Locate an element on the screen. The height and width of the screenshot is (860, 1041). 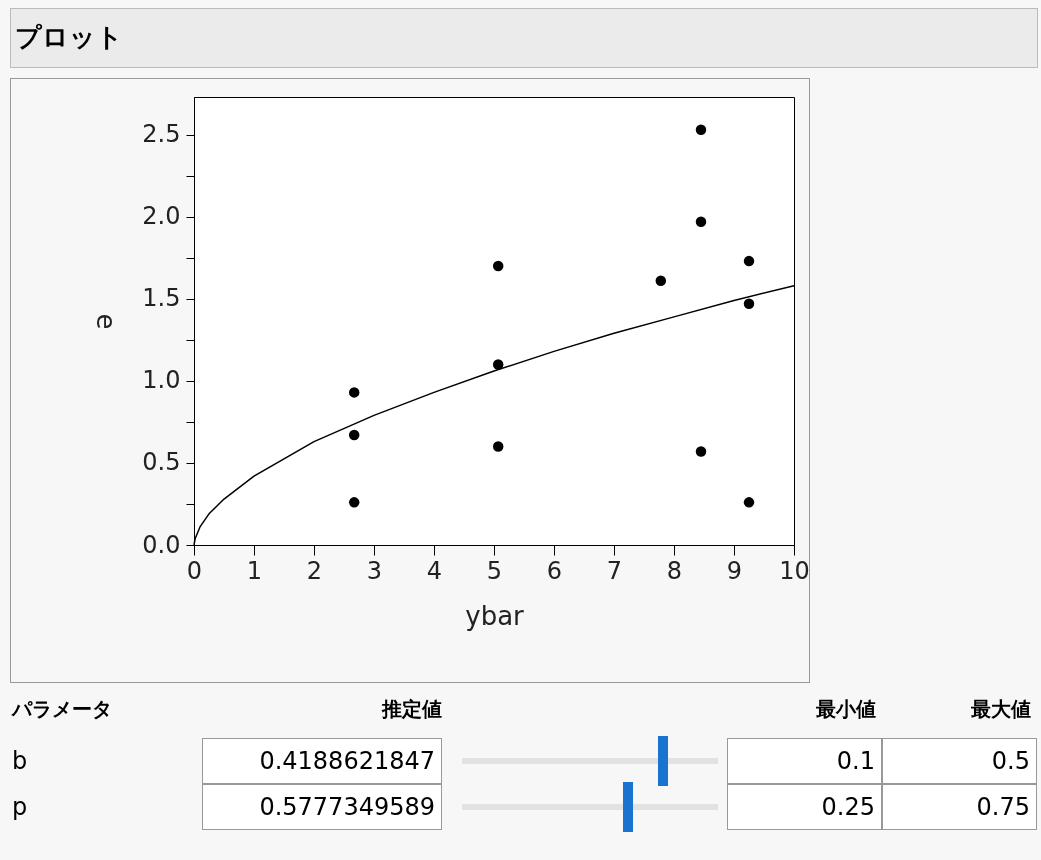
text: 0.5 is located at coordinates (959, 761).